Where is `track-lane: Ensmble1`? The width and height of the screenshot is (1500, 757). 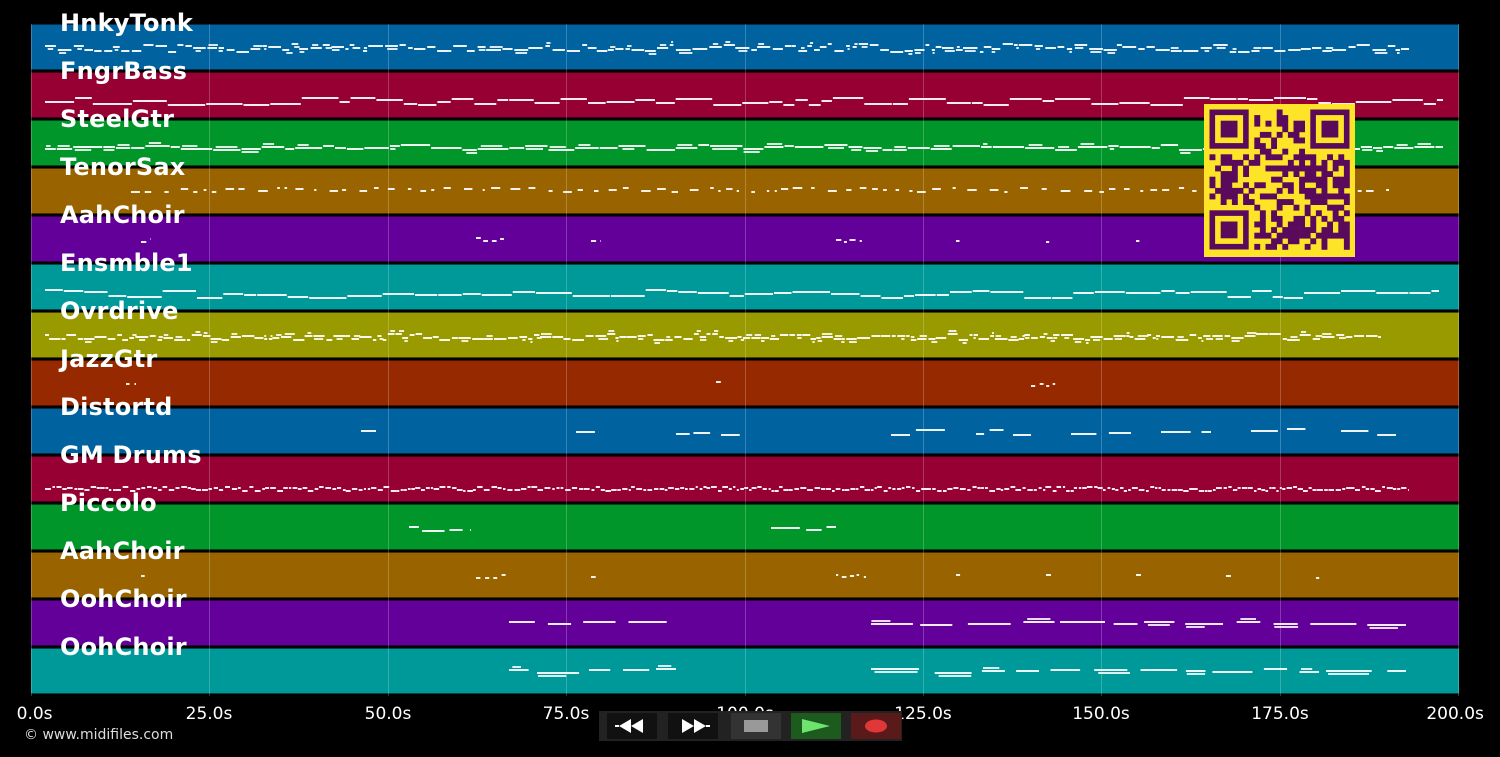 track-lane: Ensmble1 is located at coordinates (745, 279).